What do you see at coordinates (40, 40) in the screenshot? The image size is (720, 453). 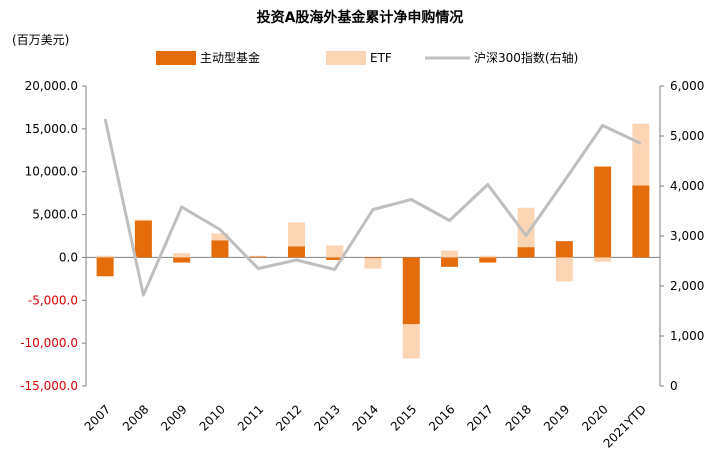 I see `y-axis-unit: (百万美元)` at bounding box center [40, 40].